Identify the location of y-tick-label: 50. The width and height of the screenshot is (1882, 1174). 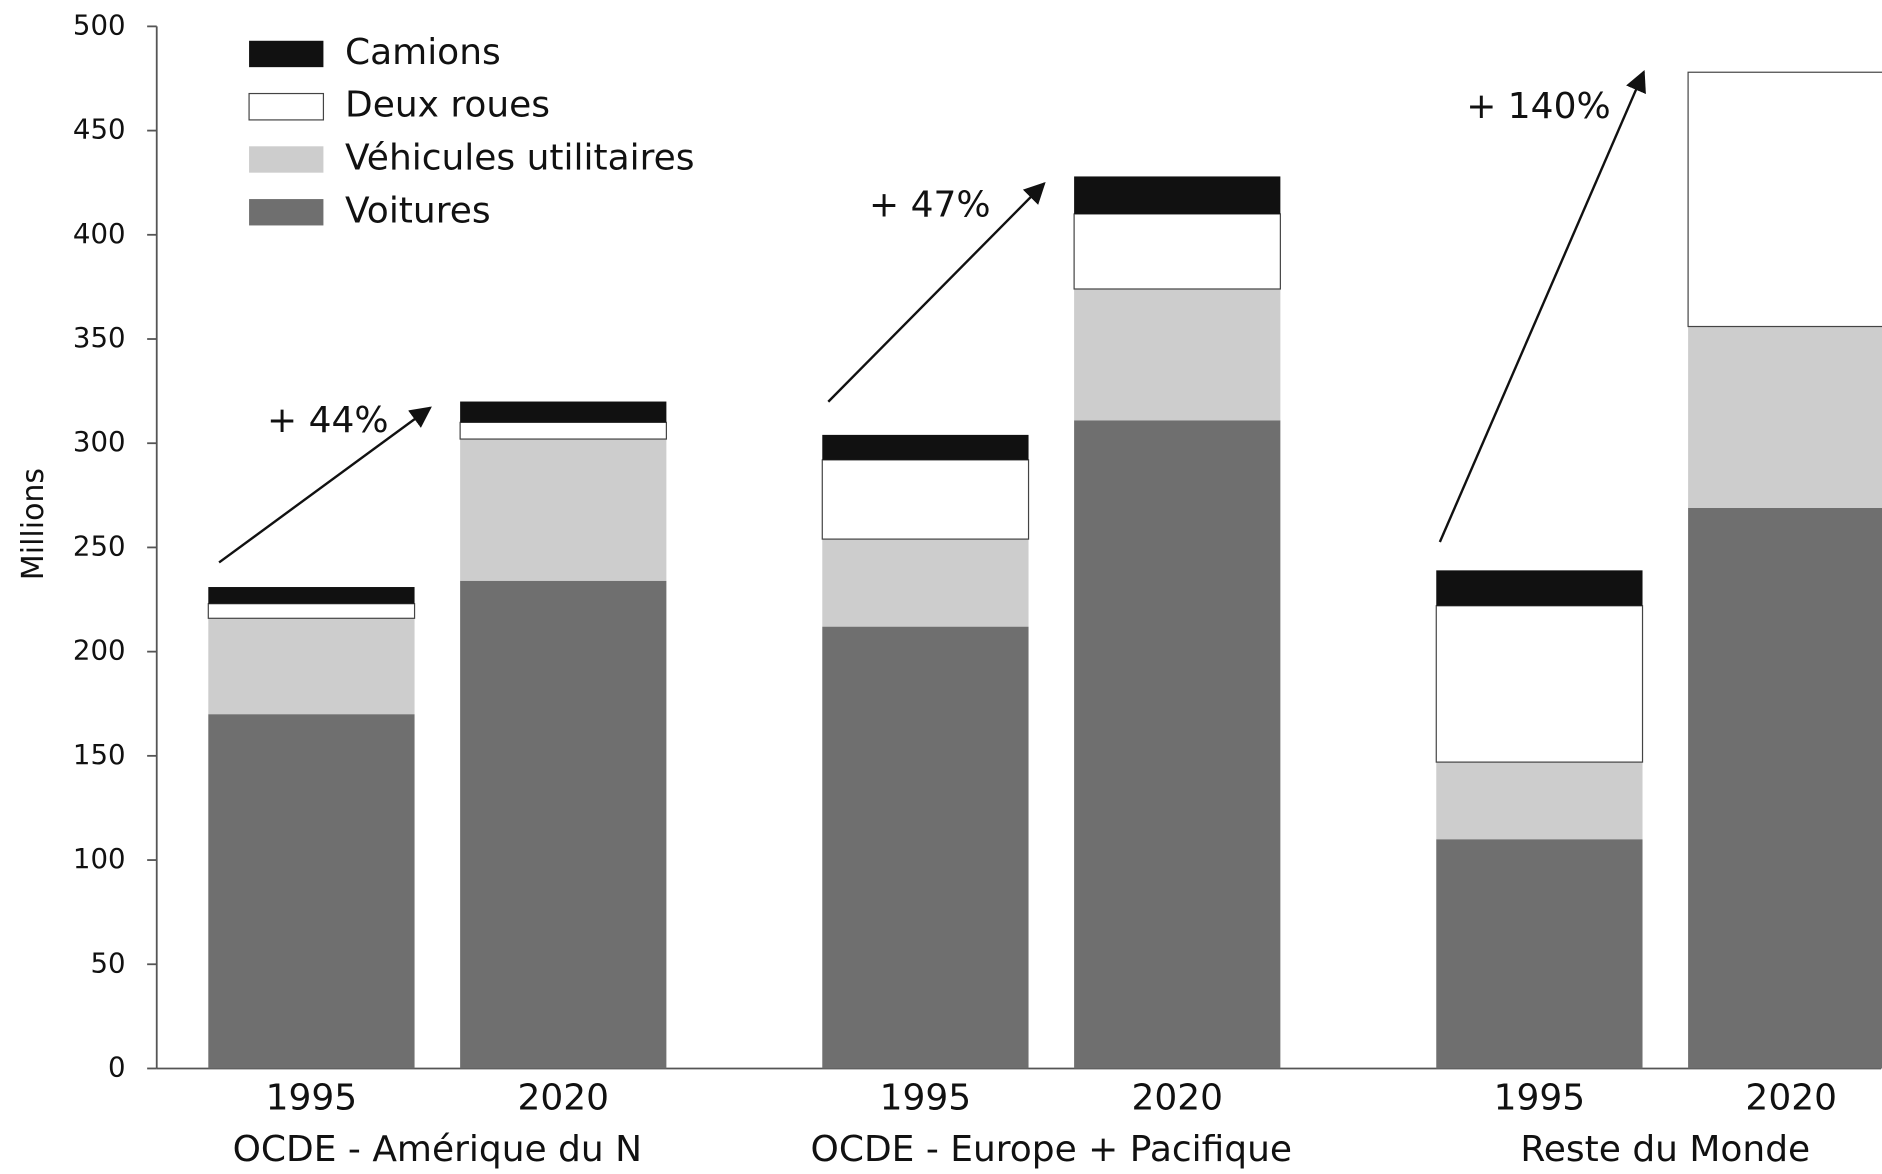
(107, 962).